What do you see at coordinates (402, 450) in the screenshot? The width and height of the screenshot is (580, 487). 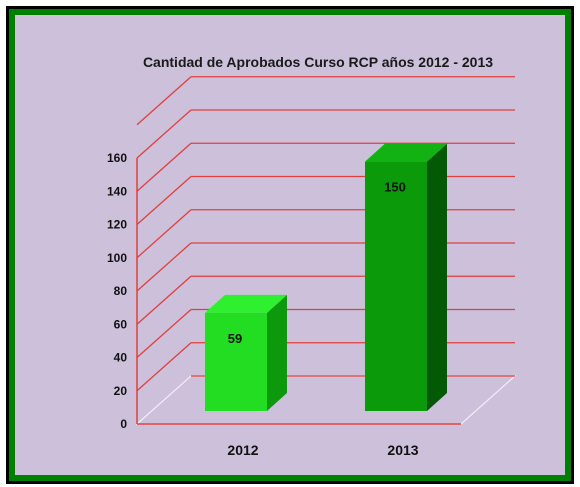 I see `x-tick-label: 2013` at bounding box center [402, 450].